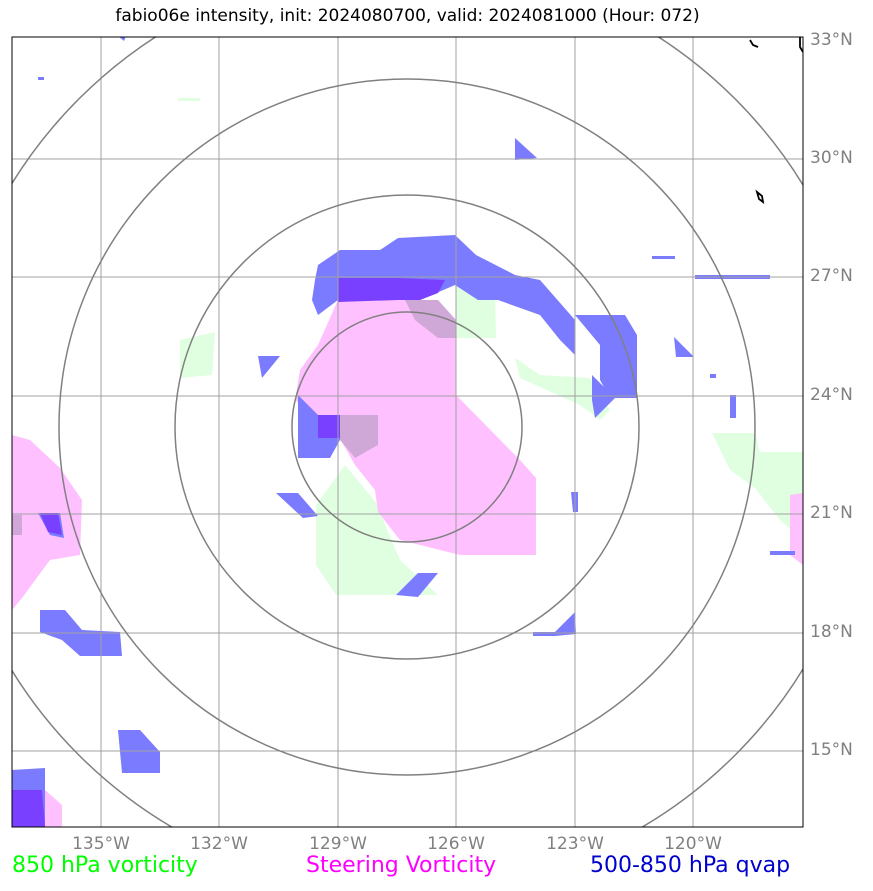  I want to click on lon-label-120w: 120°W, so click(693, 844).